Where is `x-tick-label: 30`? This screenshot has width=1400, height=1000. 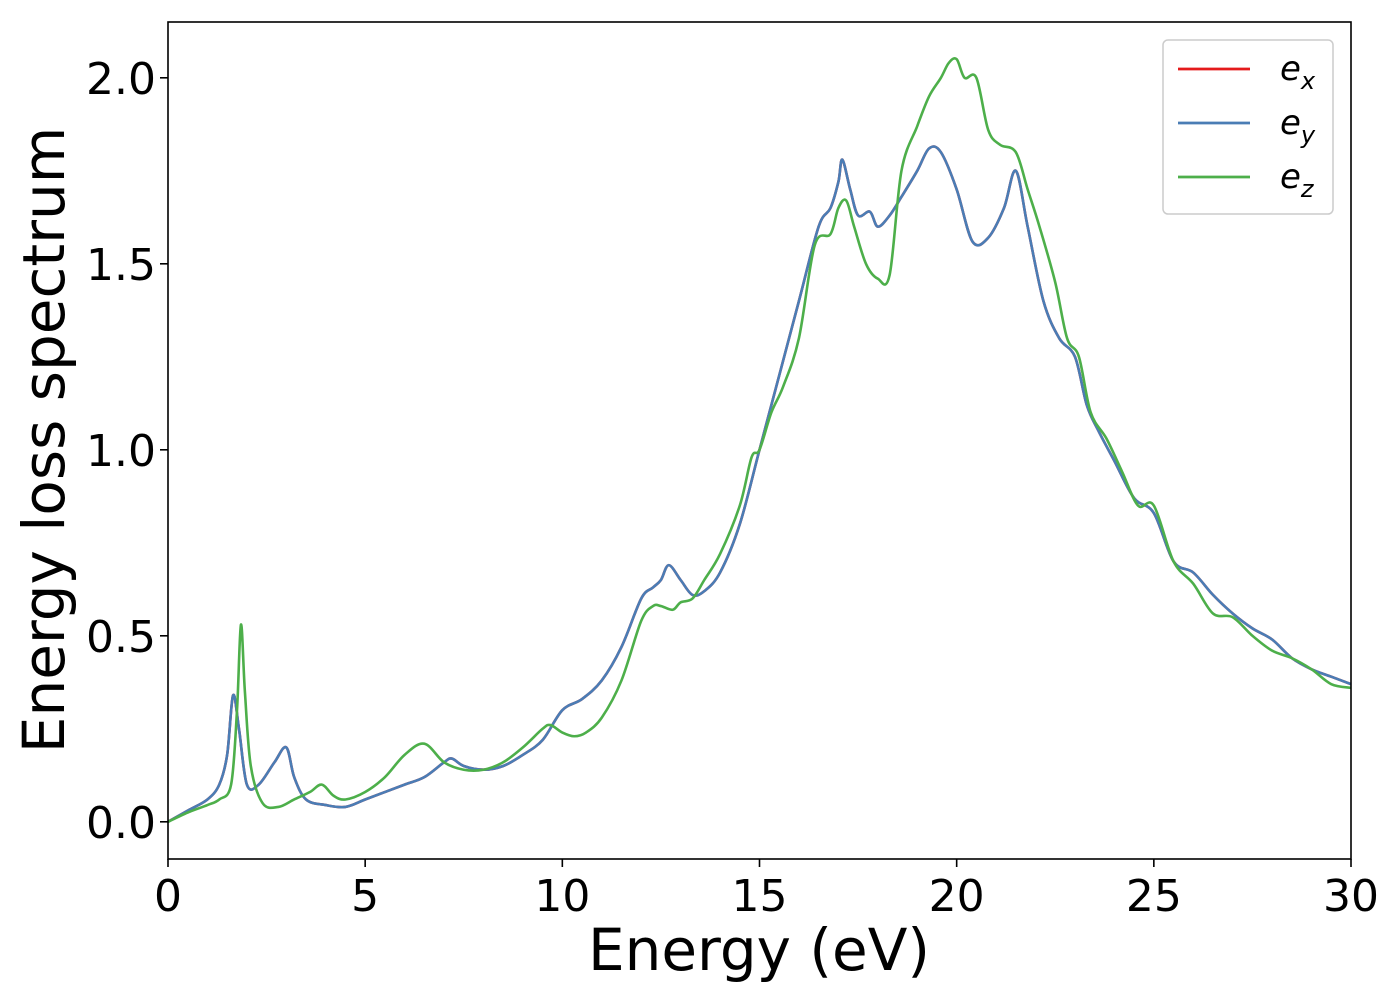
x-tick-label: 30 is located at coordinates (1351, 896).